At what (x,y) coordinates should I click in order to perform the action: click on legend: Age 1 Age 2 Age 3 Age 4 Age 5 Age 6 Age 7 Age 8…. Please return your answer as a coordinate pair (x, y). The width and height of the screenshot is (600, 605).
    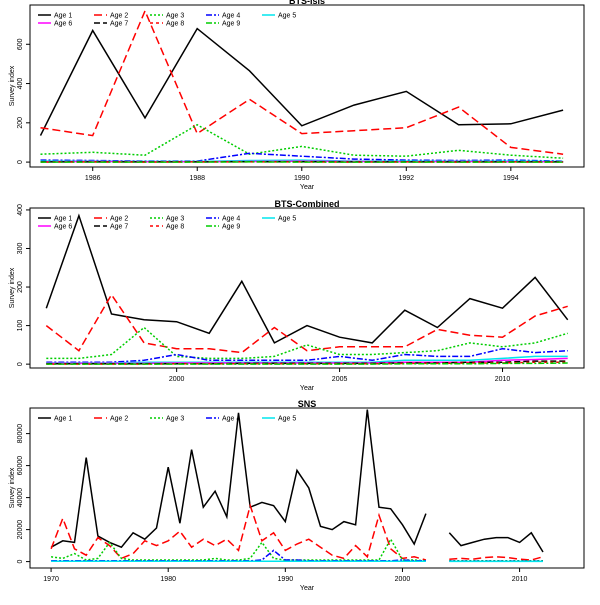
    Looking at the image, I should click on (167, 20).